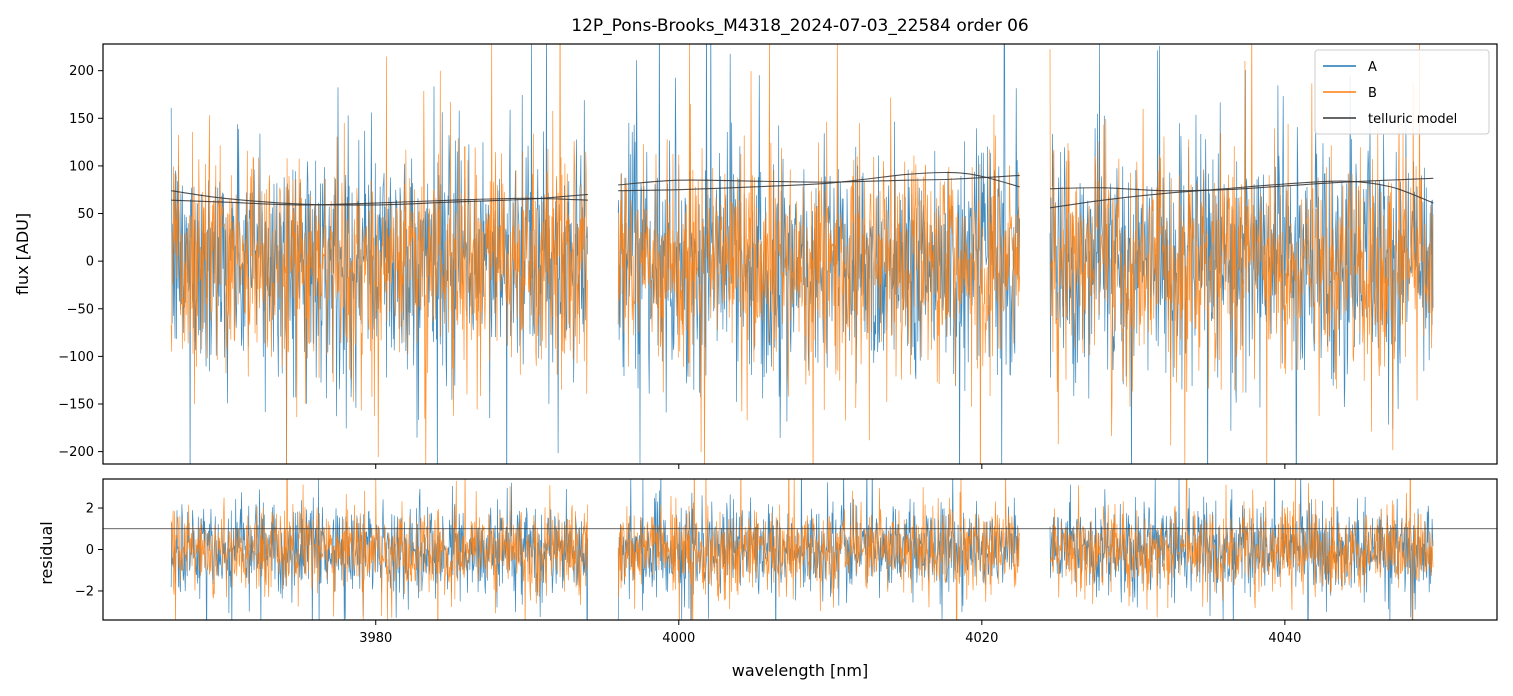 The height and width of the screenshot is (696, 1513). Describe the element at coordinates (80, 262) in the screenshot. I see `flux-y-ticks: −200 −150 −100 −50 0 50 100 150 200` at that location.